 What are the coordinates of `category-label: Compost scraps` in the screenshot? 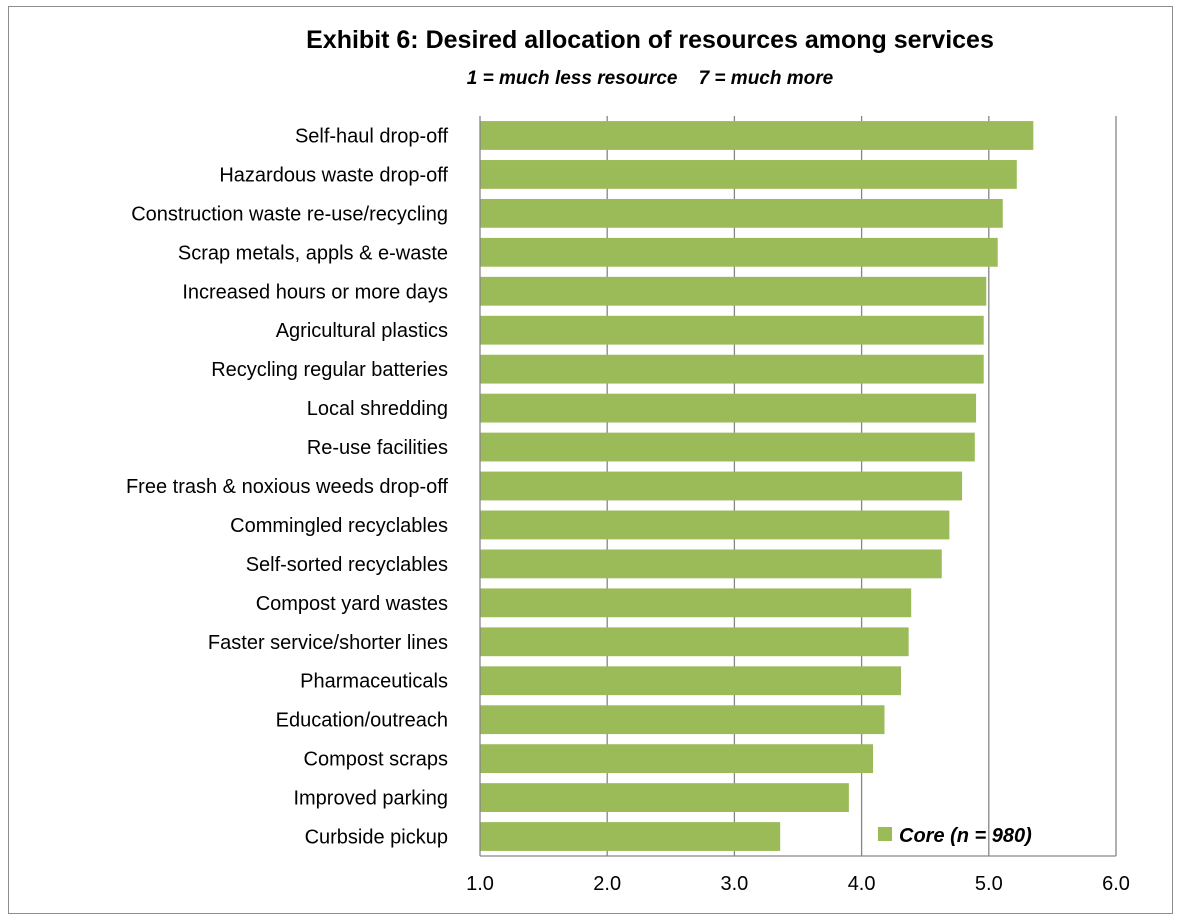 It's located at (376, 760).